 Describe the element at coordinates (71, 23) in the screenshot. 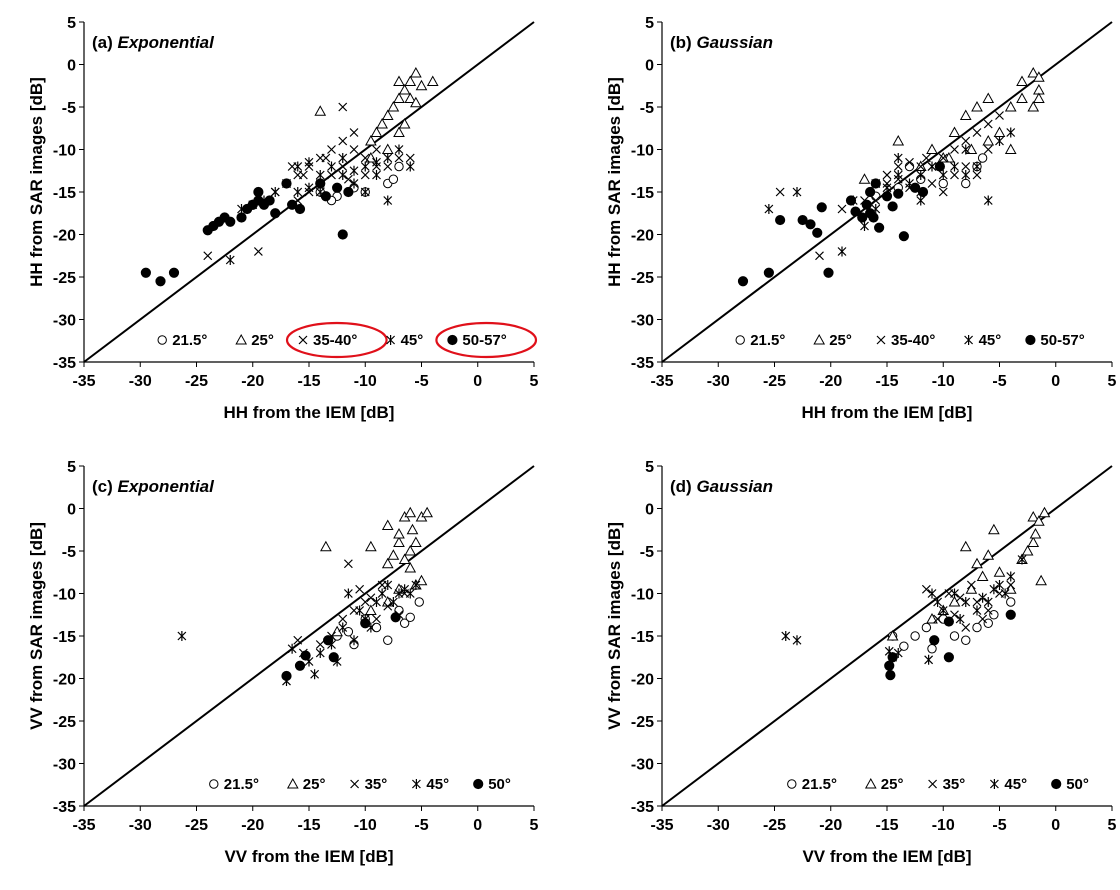

I see `y-tick-label: 5` at that location.